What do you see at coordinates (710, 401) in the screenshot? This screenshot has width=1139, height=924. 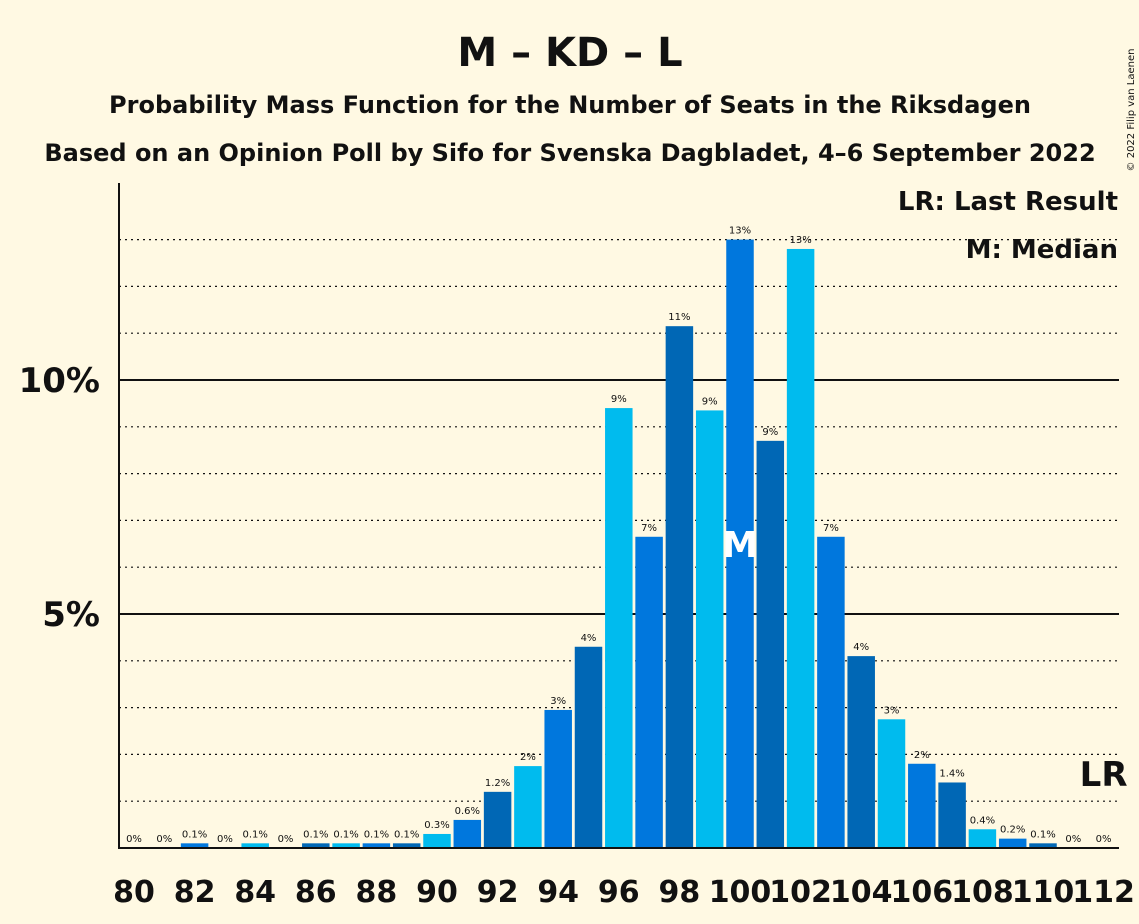 I see `data-label-seat-99: 9%` at bounding box center [710, 401].